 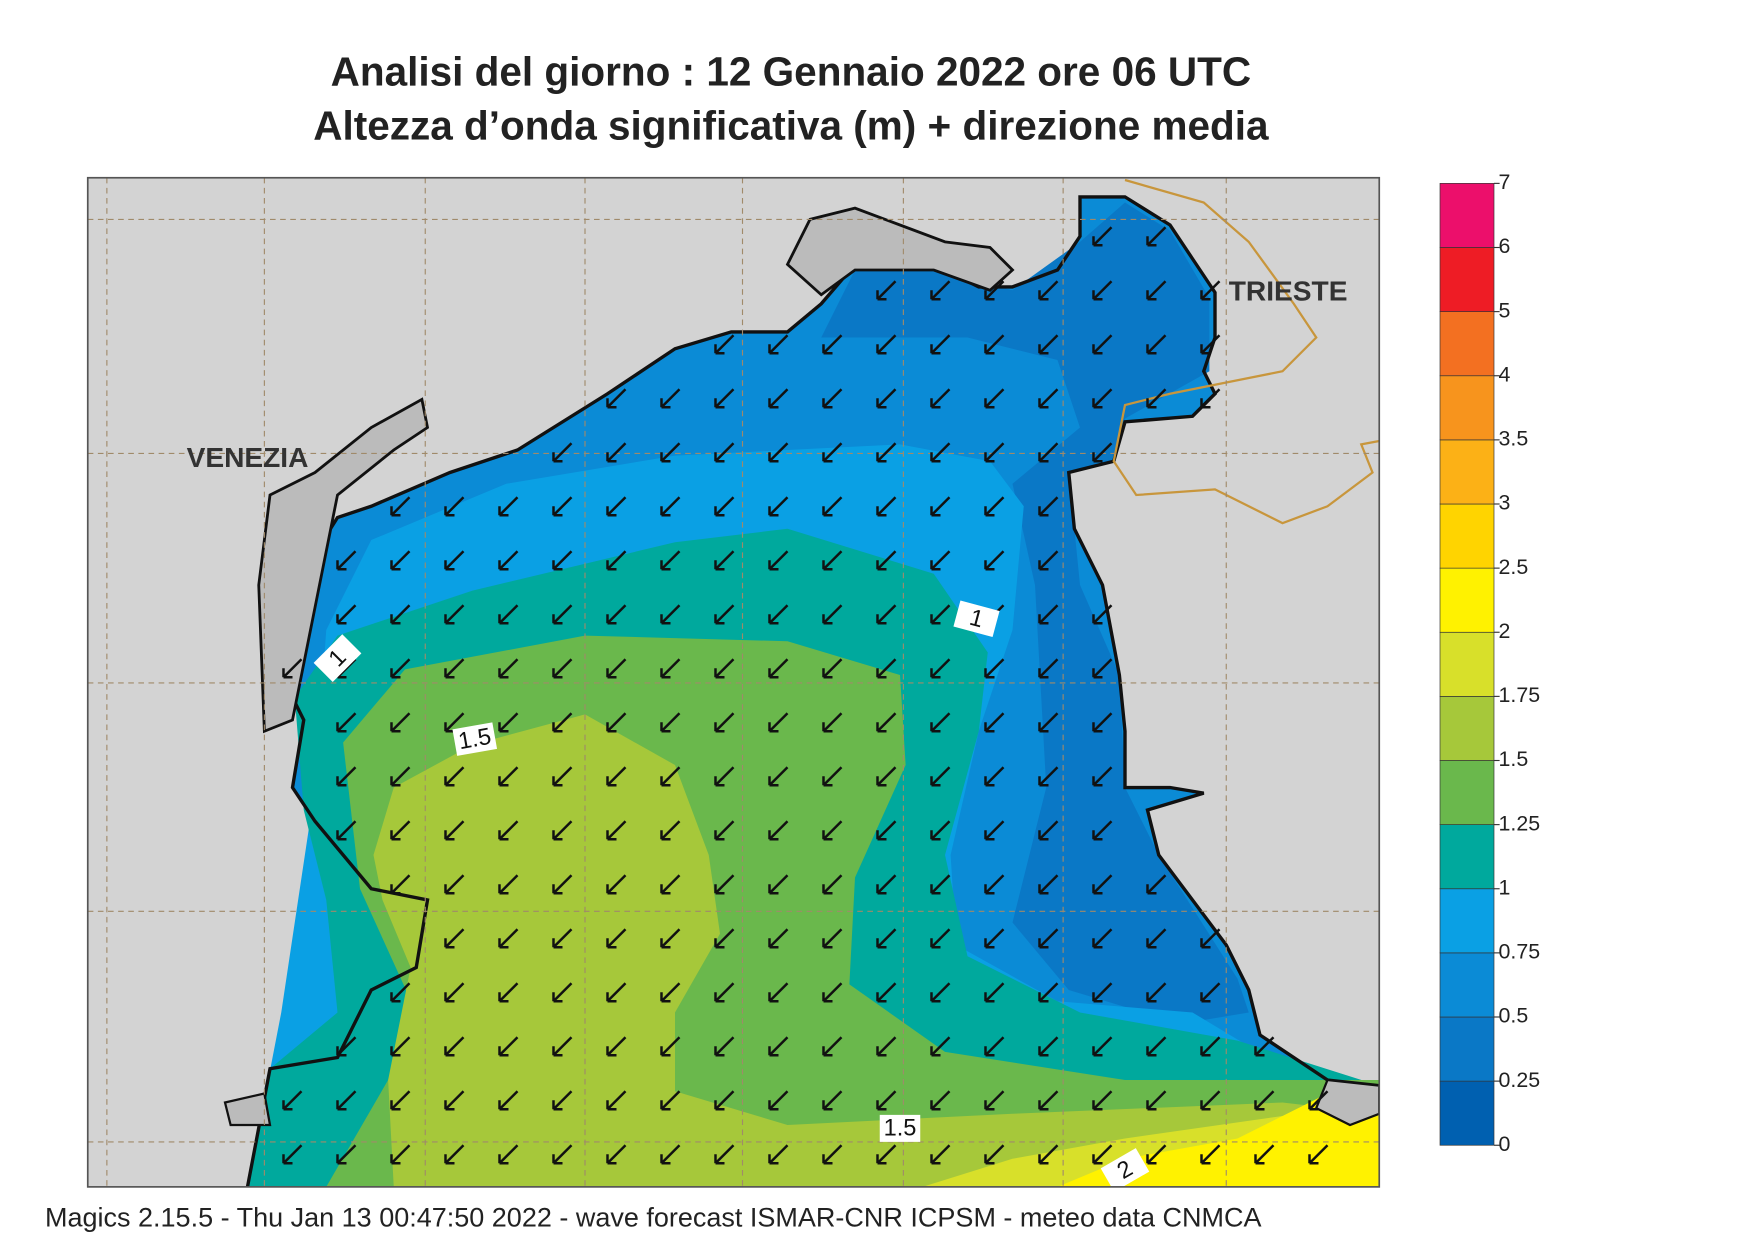 I want to click on colorbar-label: 1.25, so click(x=1520, y=823).